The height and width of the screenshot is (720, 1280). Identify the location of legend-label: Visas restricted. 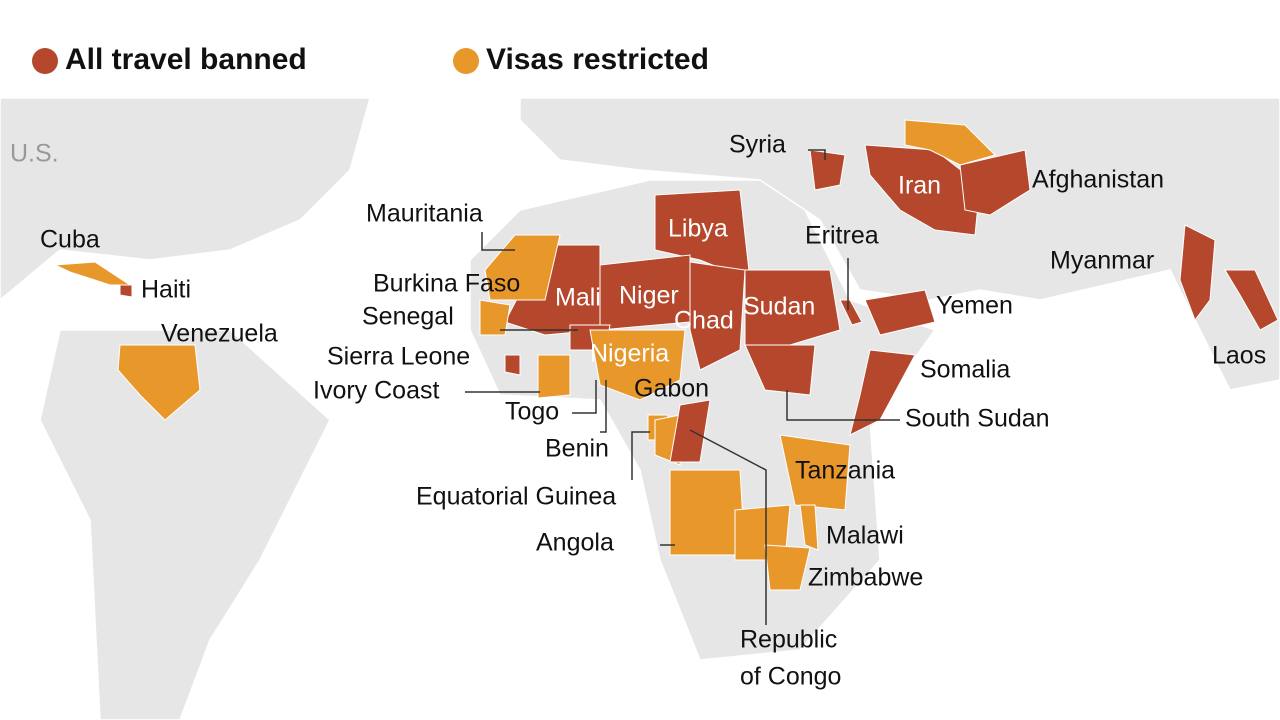
(597, 59).